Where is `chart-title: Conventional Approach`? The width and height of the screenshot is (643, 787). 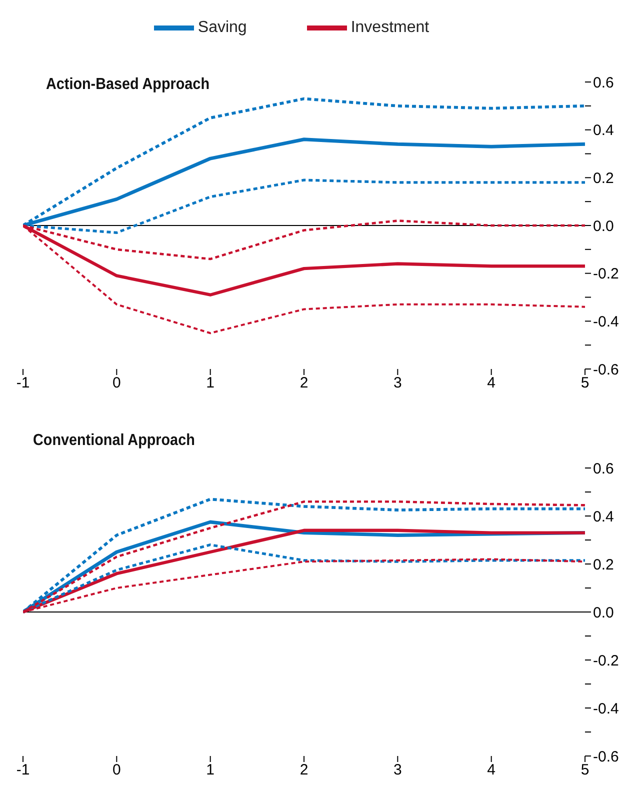
chart-title: Conventional Approach is located at coordinates (114, 441).